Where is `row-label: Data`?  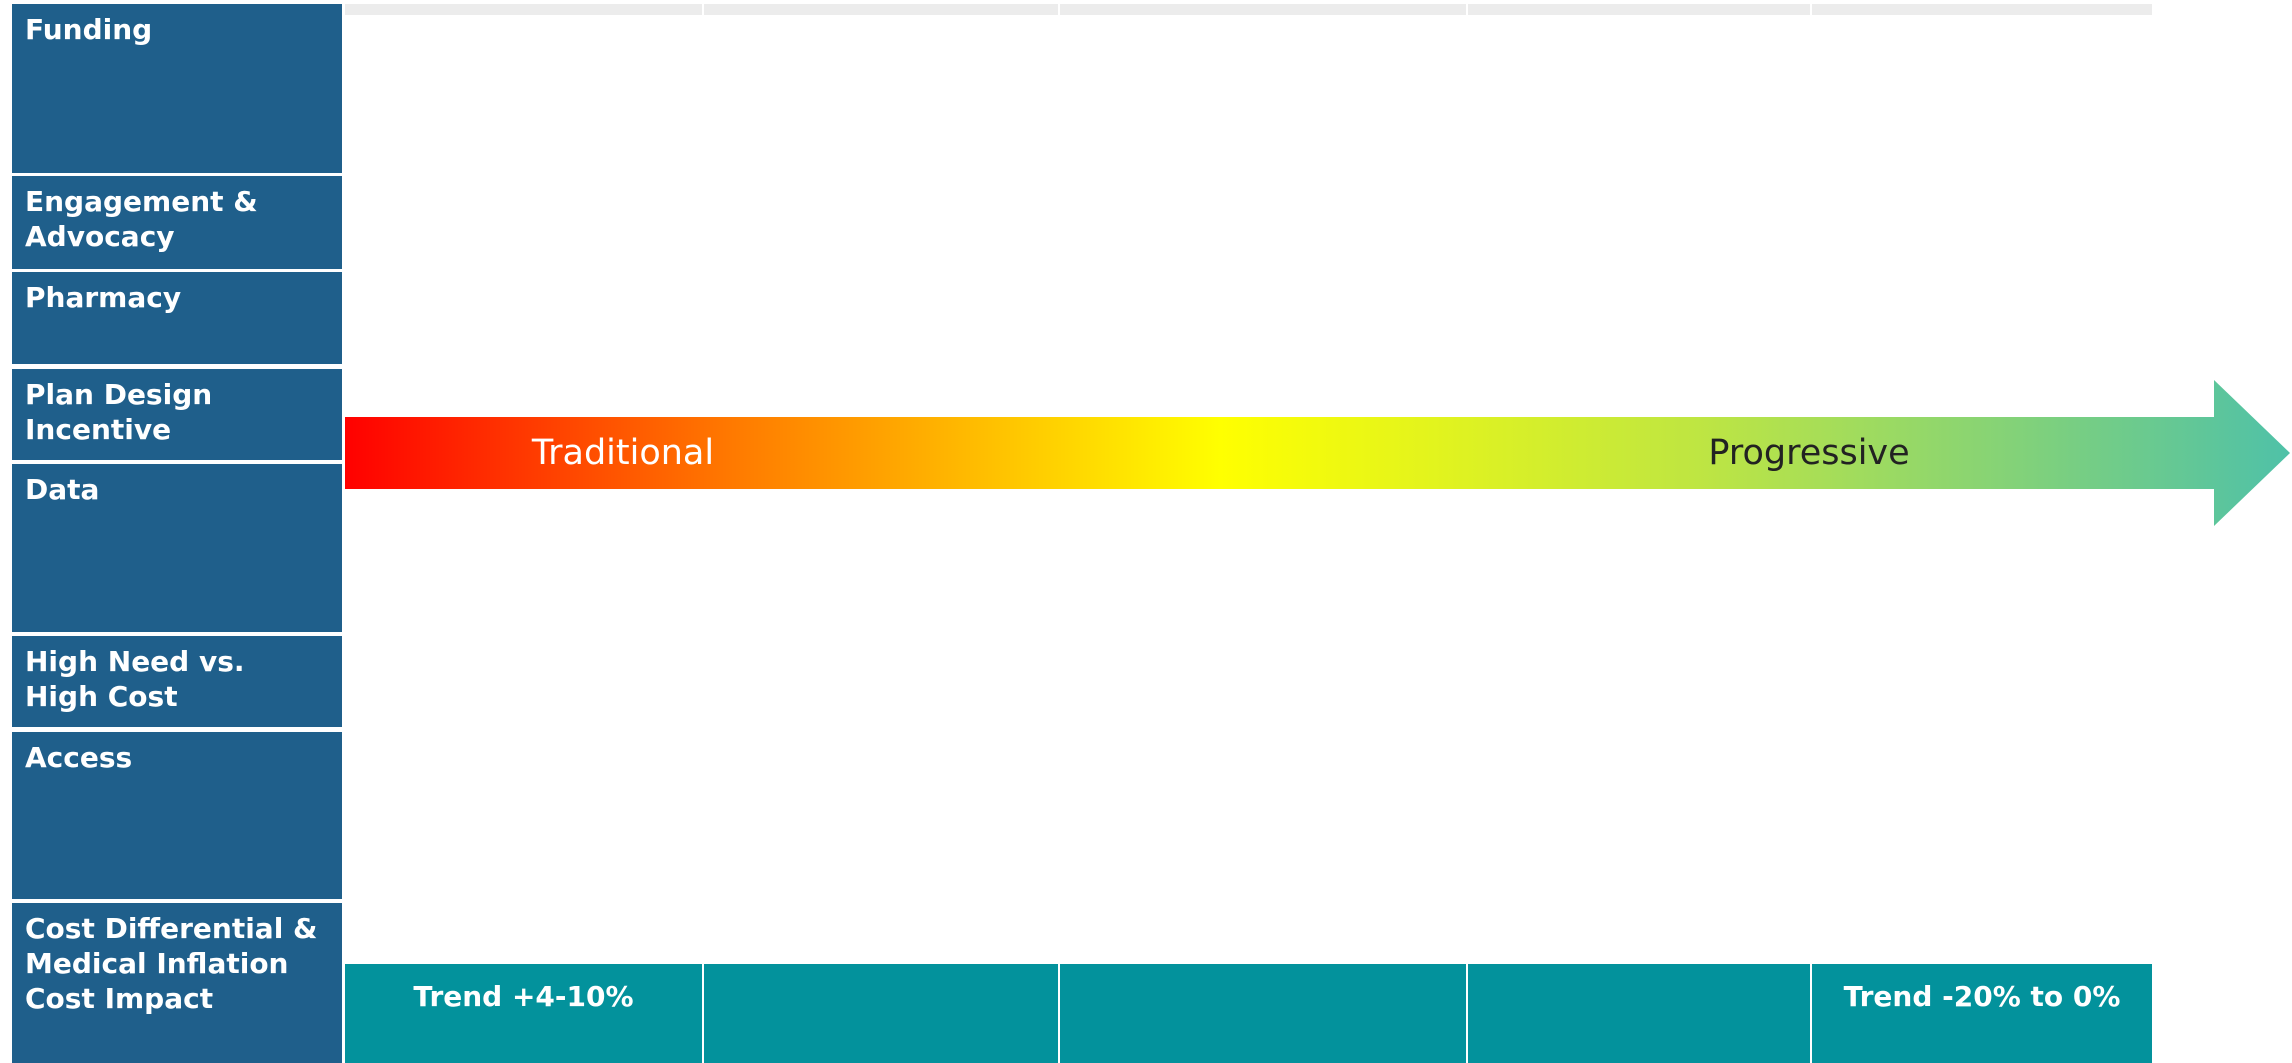 row-label: Data is located at coordinates (177, 548).